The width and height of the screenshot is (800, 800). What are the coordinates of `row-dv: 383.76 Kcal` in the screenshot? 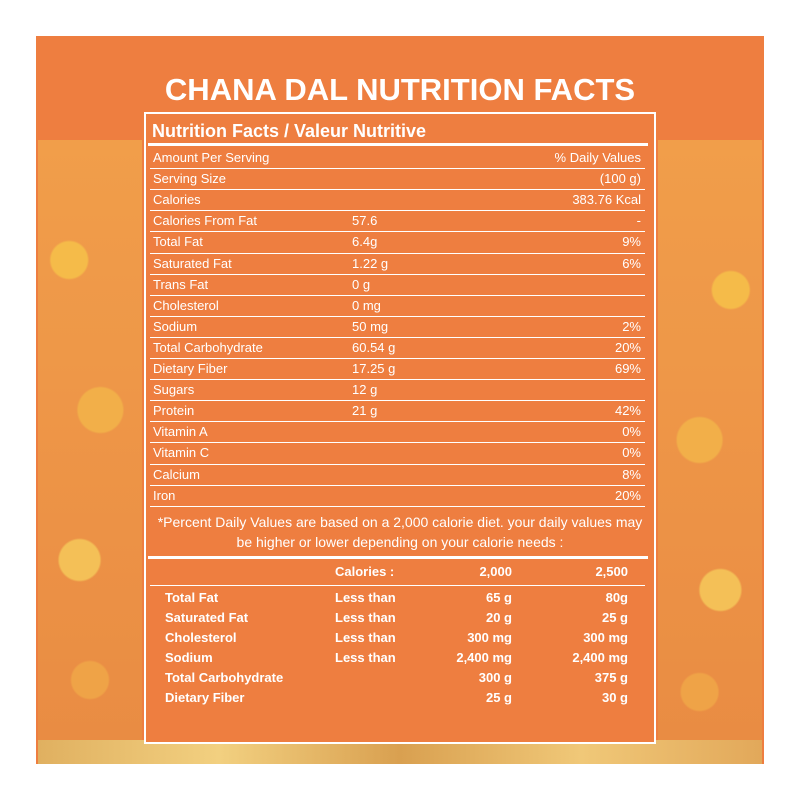 It's located at (606, 200).